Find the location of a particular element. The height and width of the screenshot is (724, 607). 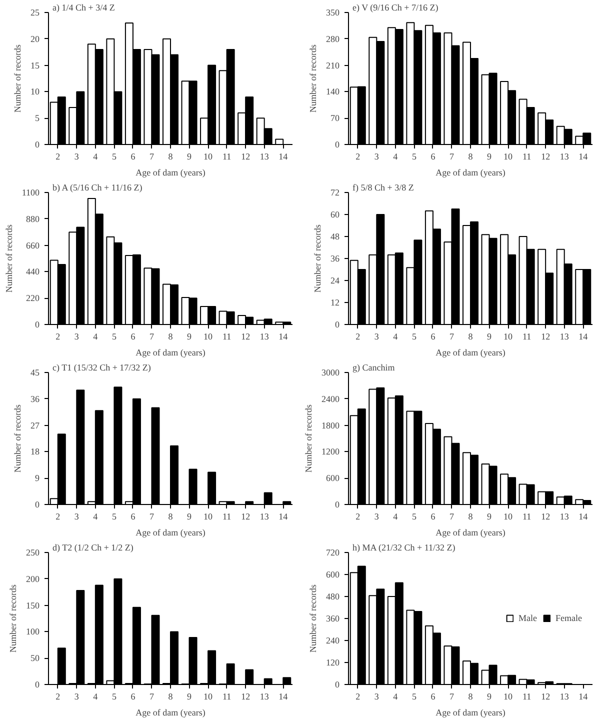

y-tick-label: 660 is located at coordinates (33, 245).